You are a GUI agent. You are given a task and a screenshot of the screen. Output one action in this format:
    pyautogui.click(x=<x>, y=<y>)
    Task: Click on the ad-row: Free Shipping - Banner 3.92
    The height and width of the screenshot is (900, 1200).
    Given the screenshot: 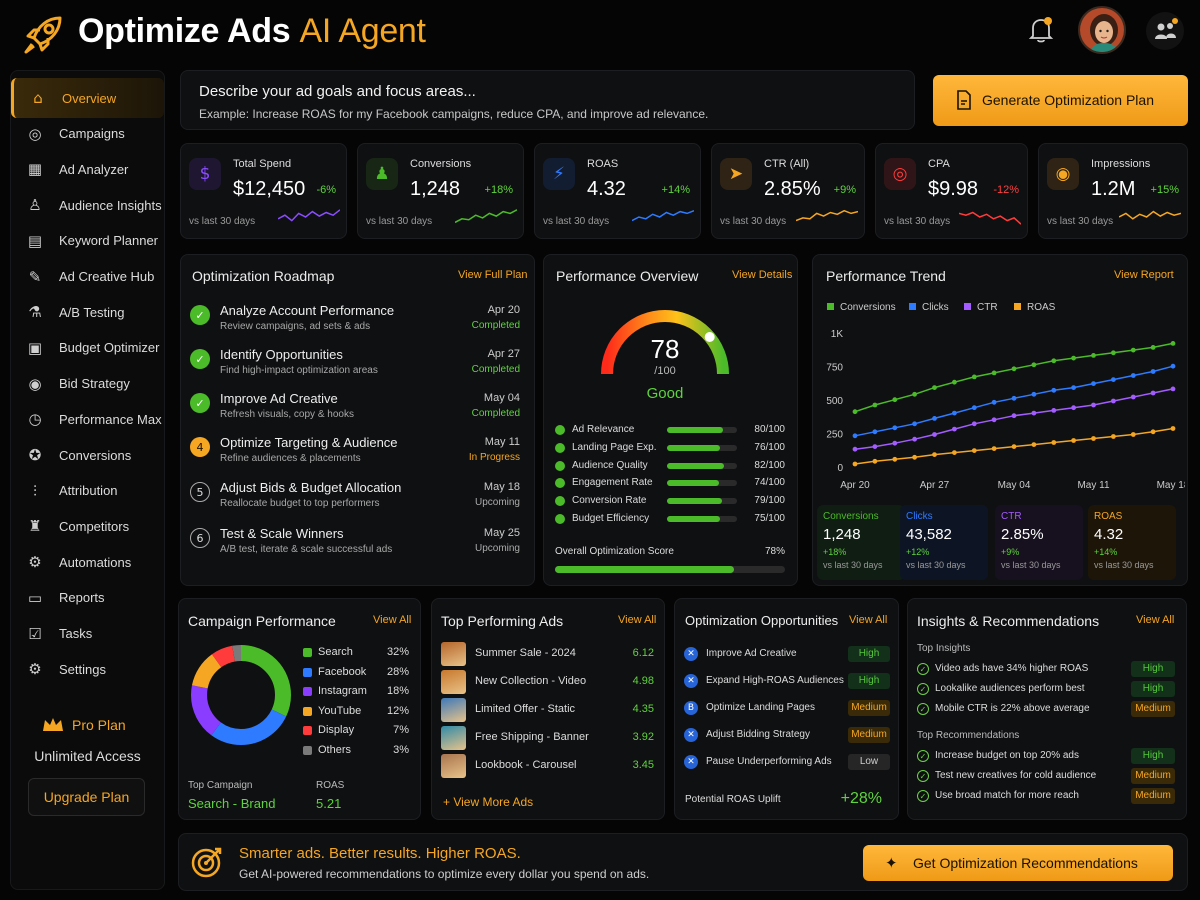 What is the action you would take?
    pyautogui.click(x=548, y=738)
    